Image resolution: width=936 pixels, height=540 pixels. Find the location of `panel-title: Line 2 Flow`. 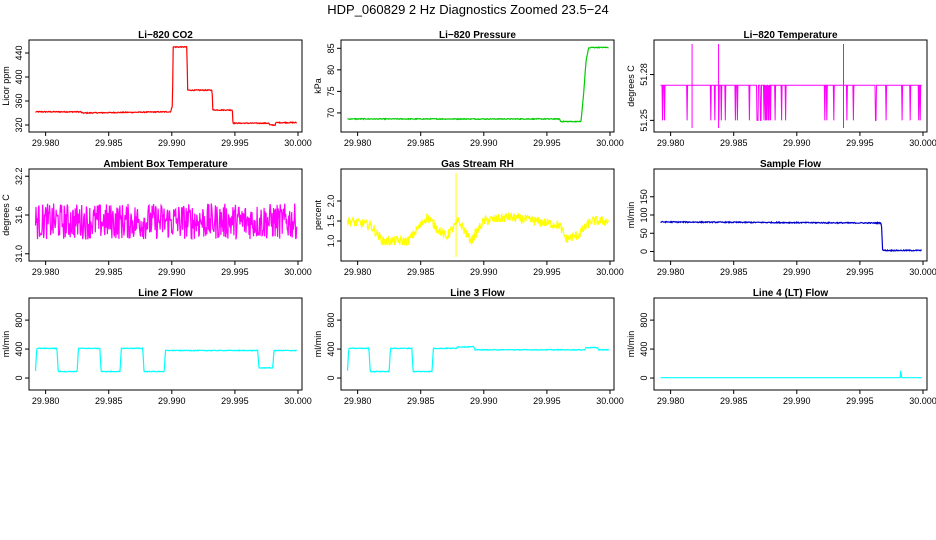

panel-title: Line 2 Flow is located at coordinates (165, 293).